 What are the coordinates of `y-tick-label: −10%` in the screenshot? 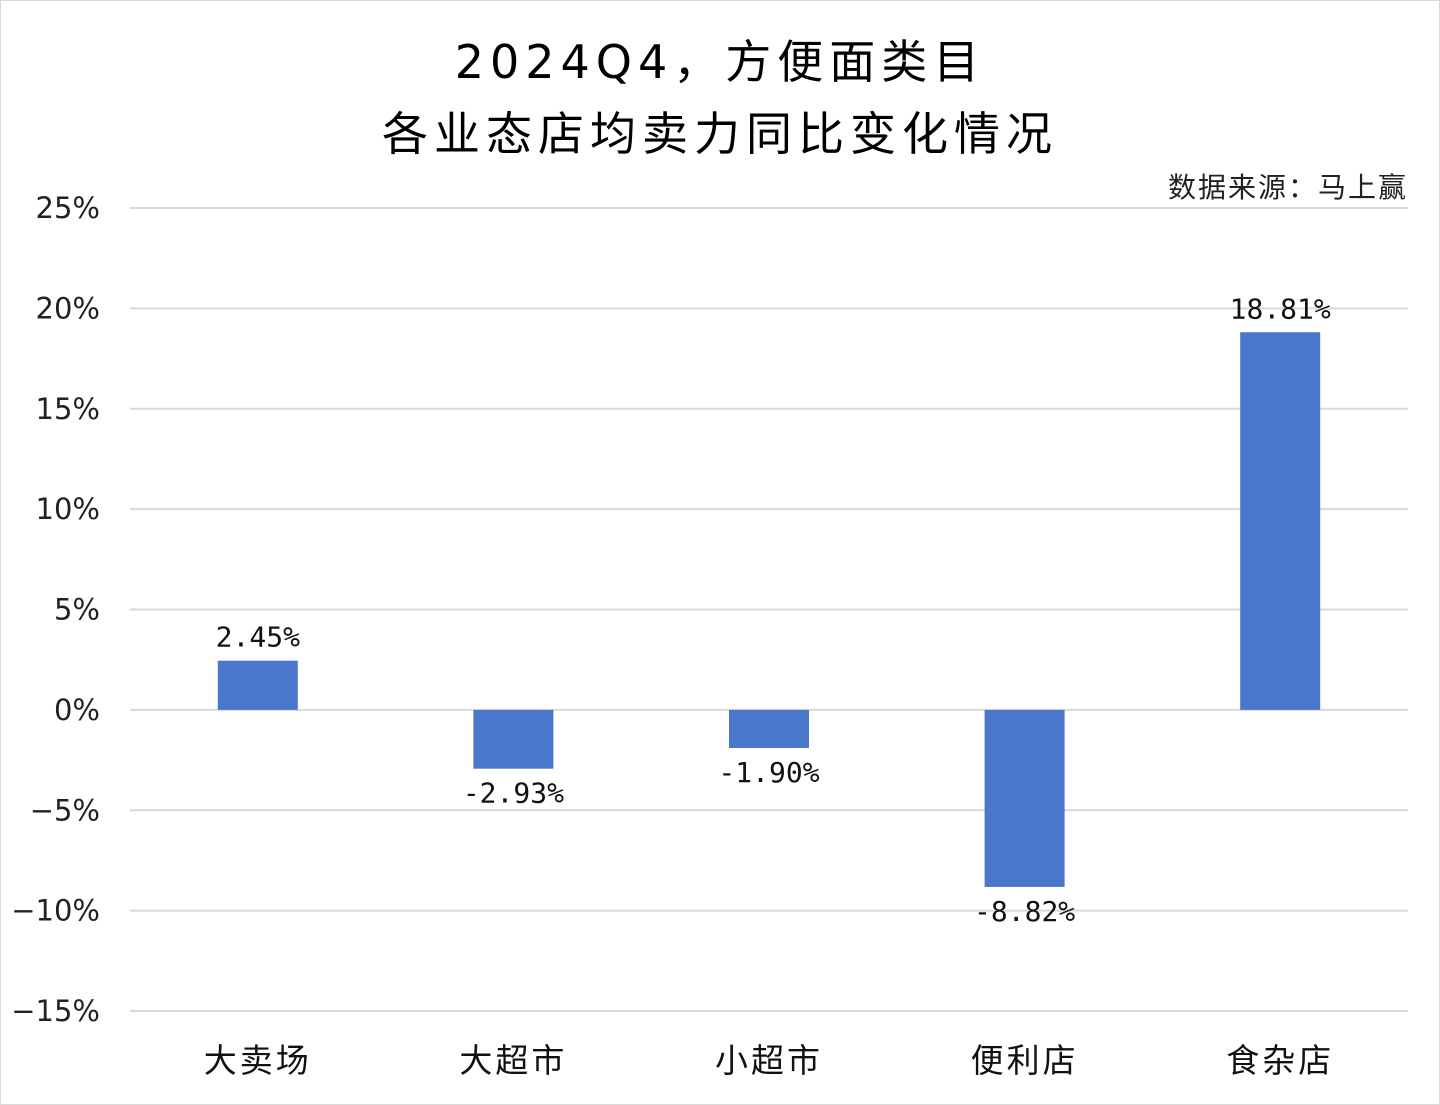 It's located at (55, 911).